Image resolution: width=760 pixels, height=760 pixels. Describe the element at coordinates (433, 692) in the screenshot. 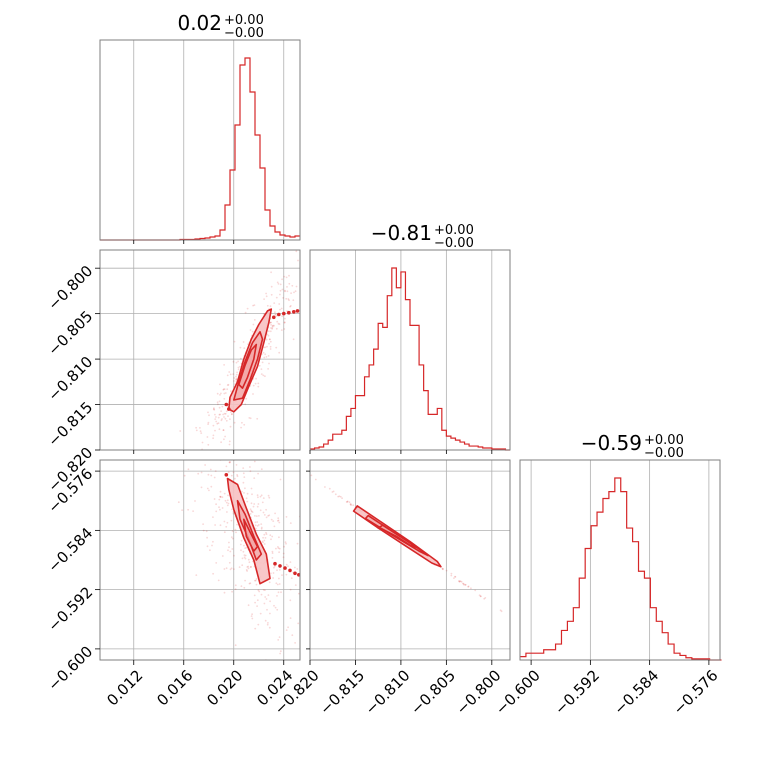

I see `x-tick-label-3: −0.805` at that location.